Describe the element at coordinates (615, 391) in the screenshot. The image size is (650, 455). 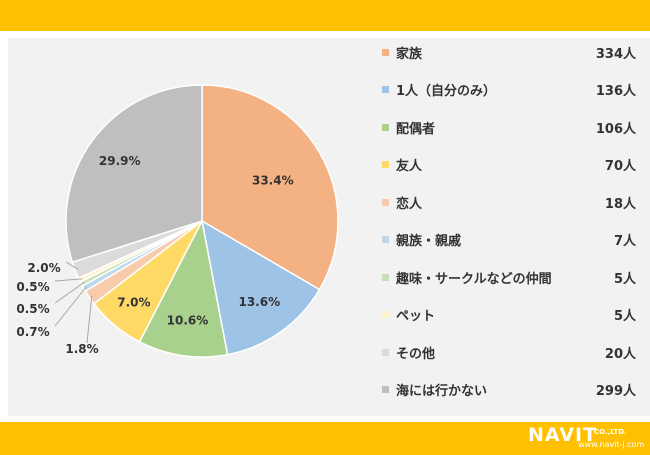
I see `legend-count: 299人` at that location.